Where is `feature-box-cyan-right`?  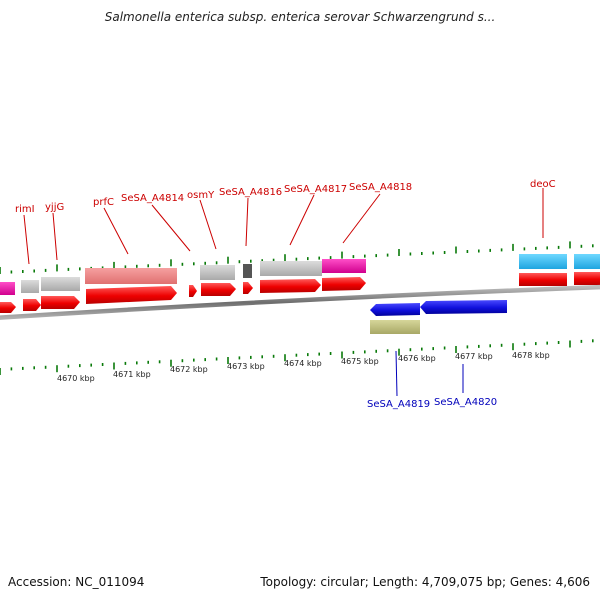 feature-box-cyan-right is located at coordinates (587, 261).